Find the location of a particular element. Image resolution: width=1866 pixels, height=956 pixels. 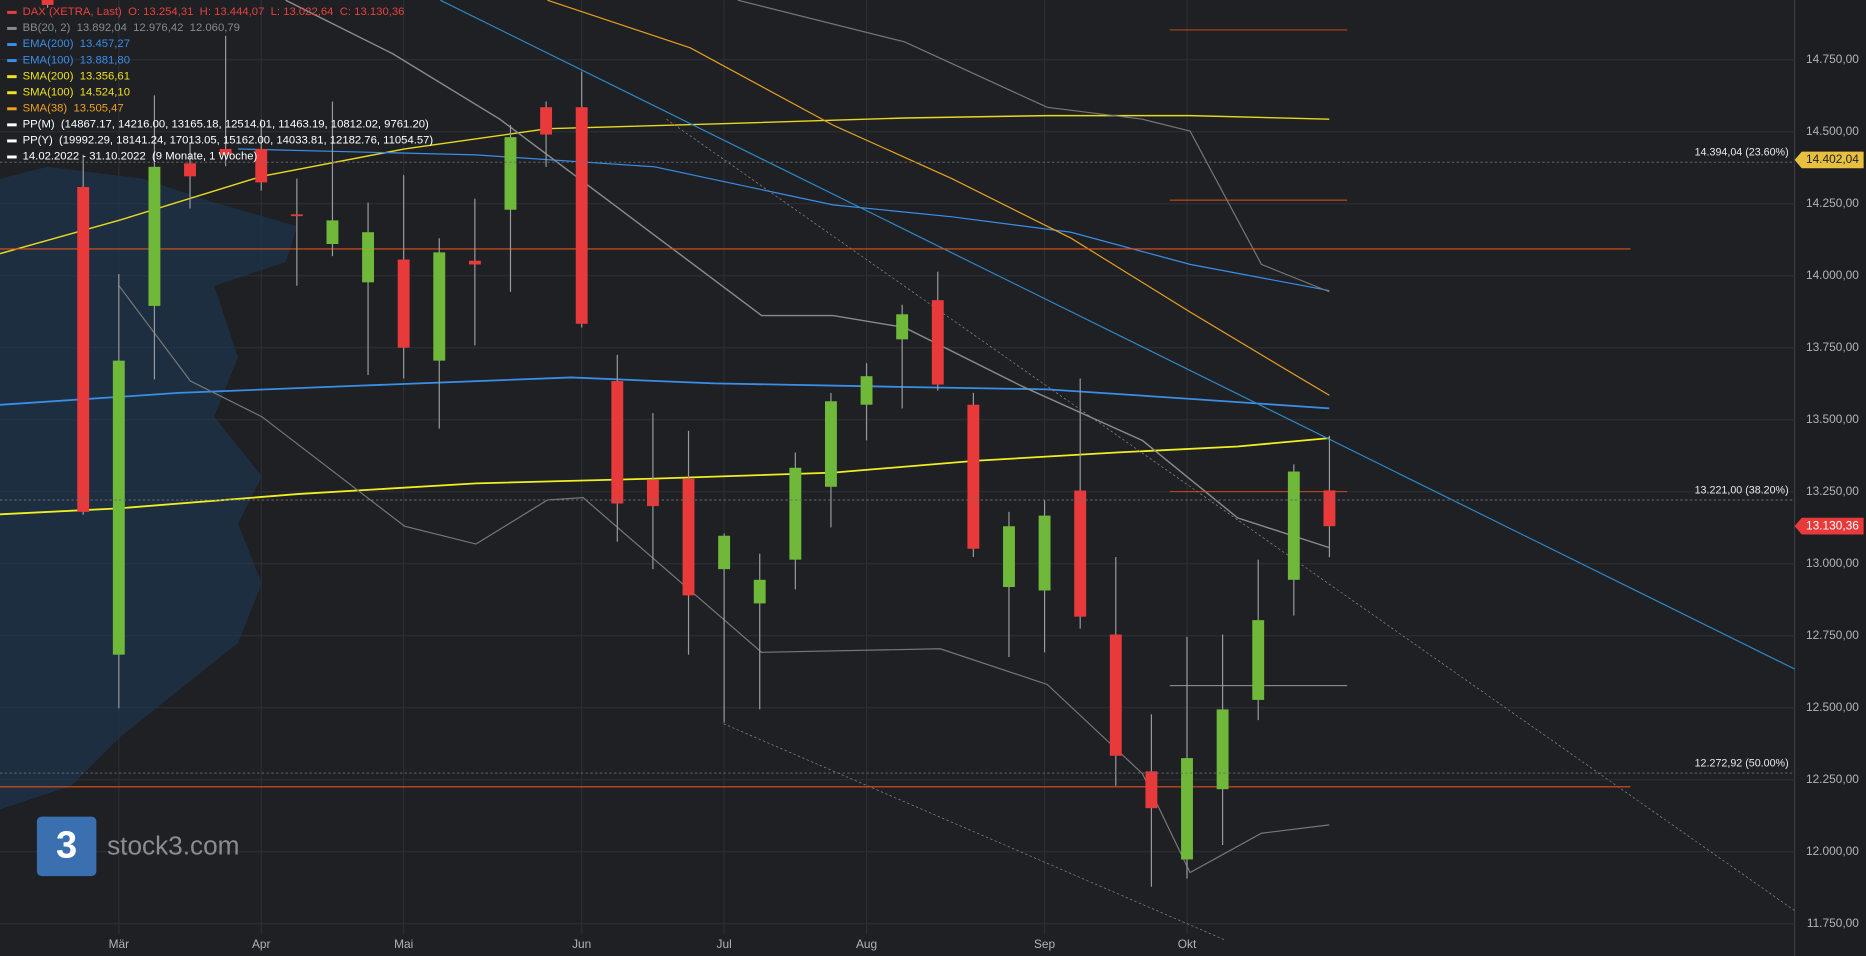

y-tick-label: 12.250,00 is located at coordinates (1832, 779).